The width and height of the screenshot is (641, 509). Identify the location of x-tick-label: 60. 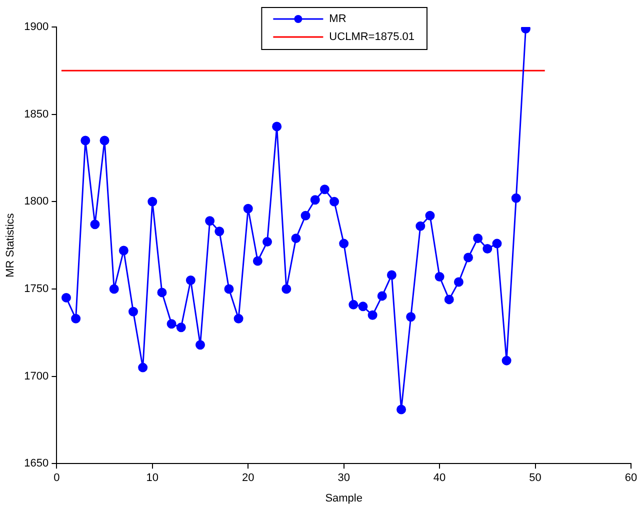
(631, 478).